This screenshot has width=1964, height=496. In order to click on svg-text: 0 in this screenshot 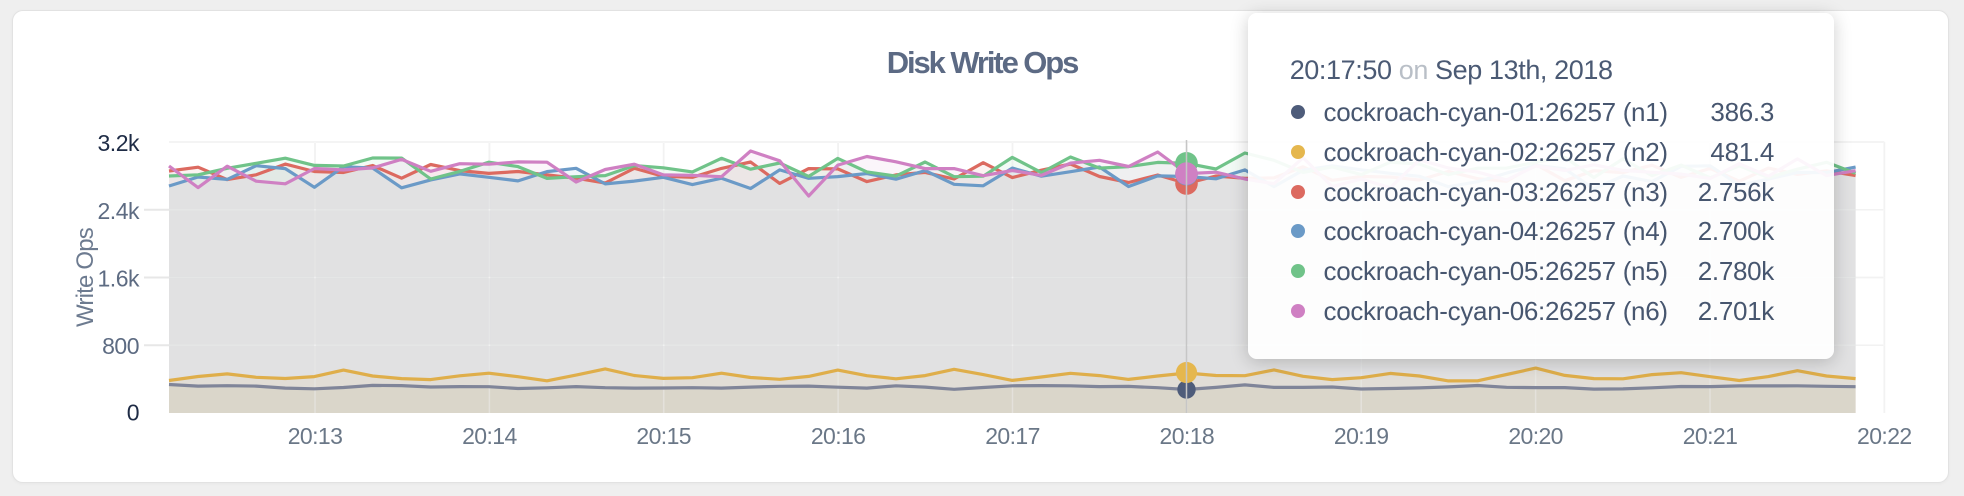, I will do `click(133, 413)`.